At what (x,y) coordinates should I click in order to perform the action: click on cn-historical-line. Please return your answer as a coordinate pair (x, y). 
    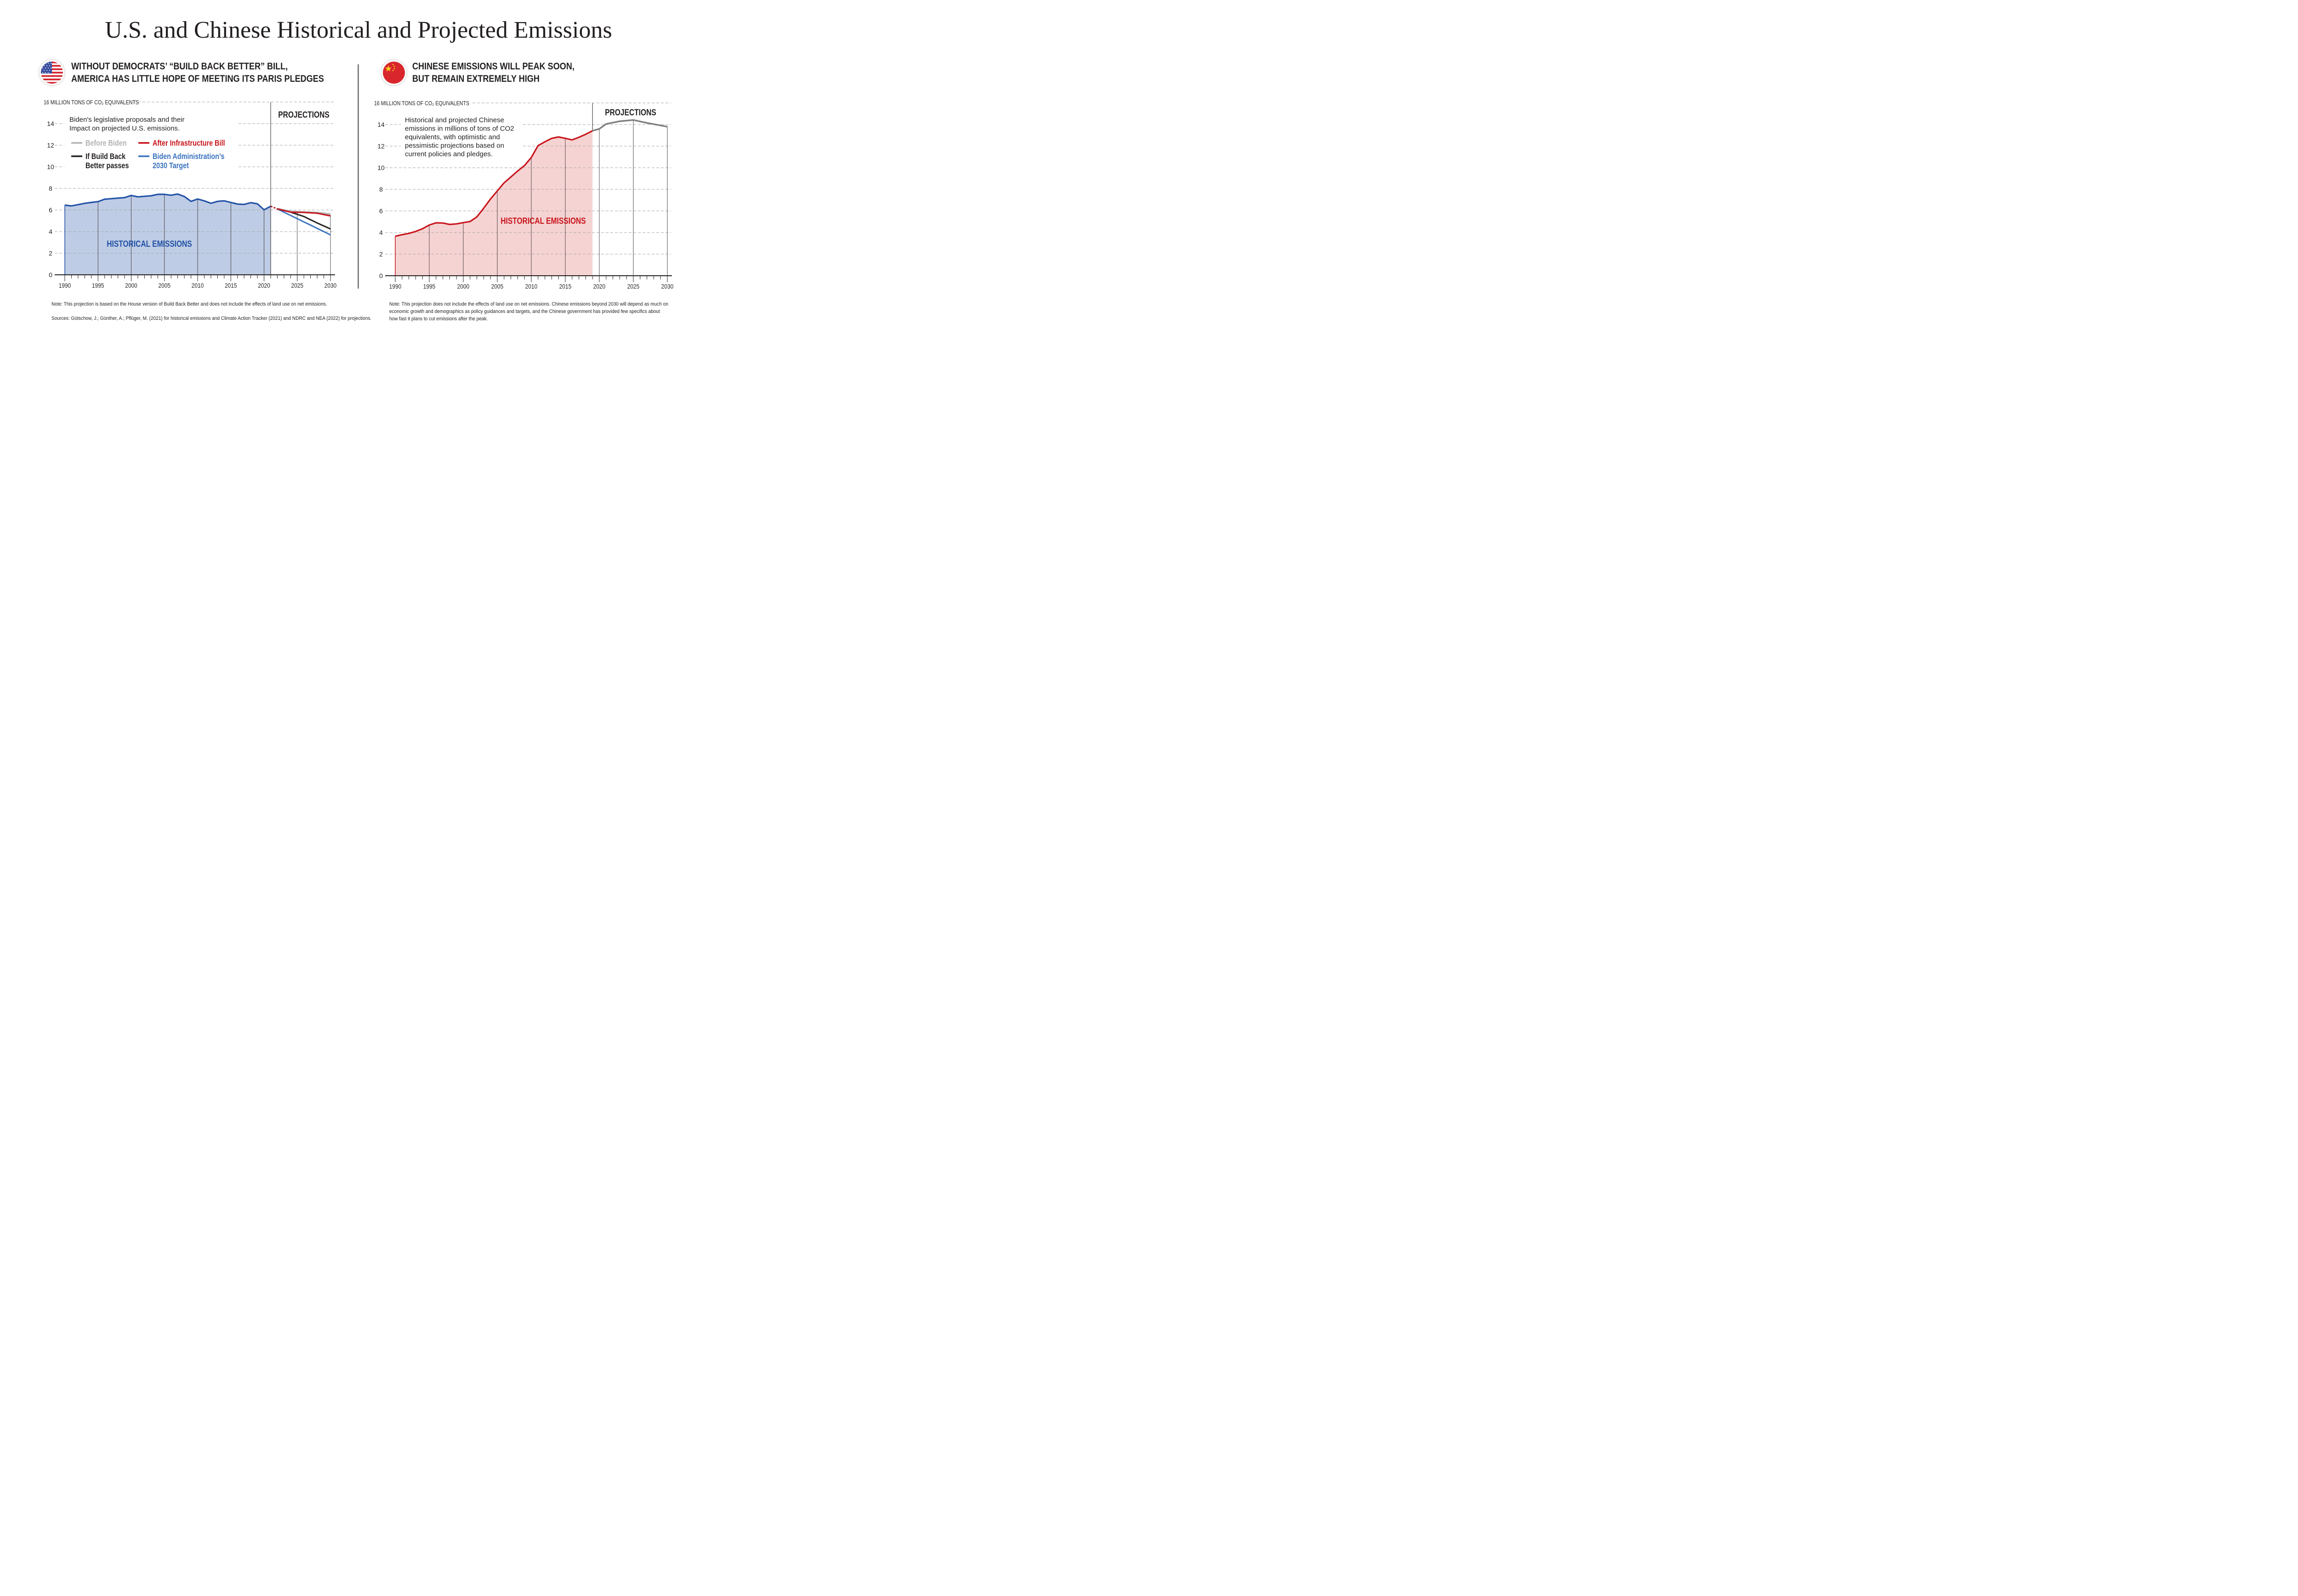
    Looking at the image, I should click on (494, 183).